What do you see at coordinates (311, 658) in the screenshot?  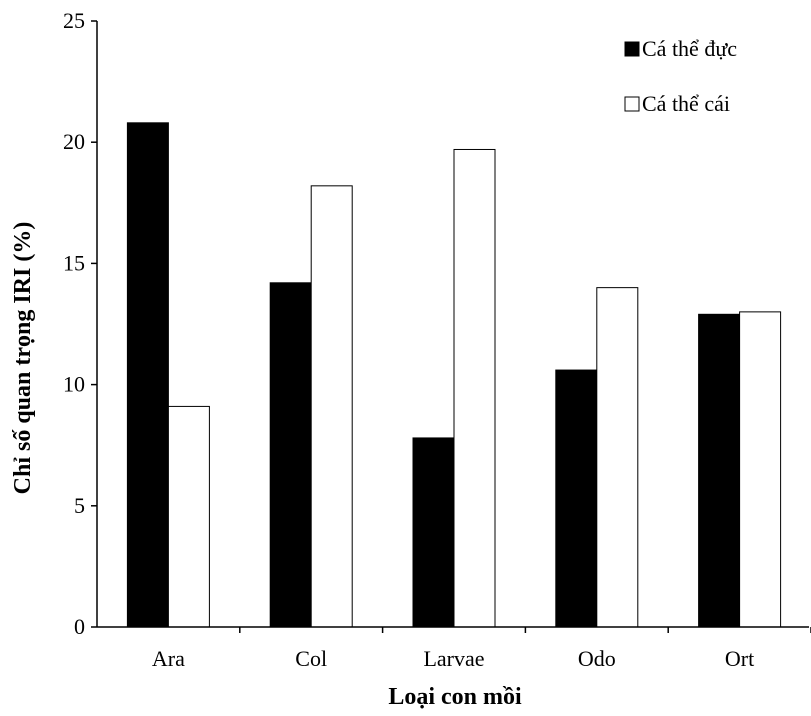 I see `x-tick-label: Col` at bounding box center [311, 658].